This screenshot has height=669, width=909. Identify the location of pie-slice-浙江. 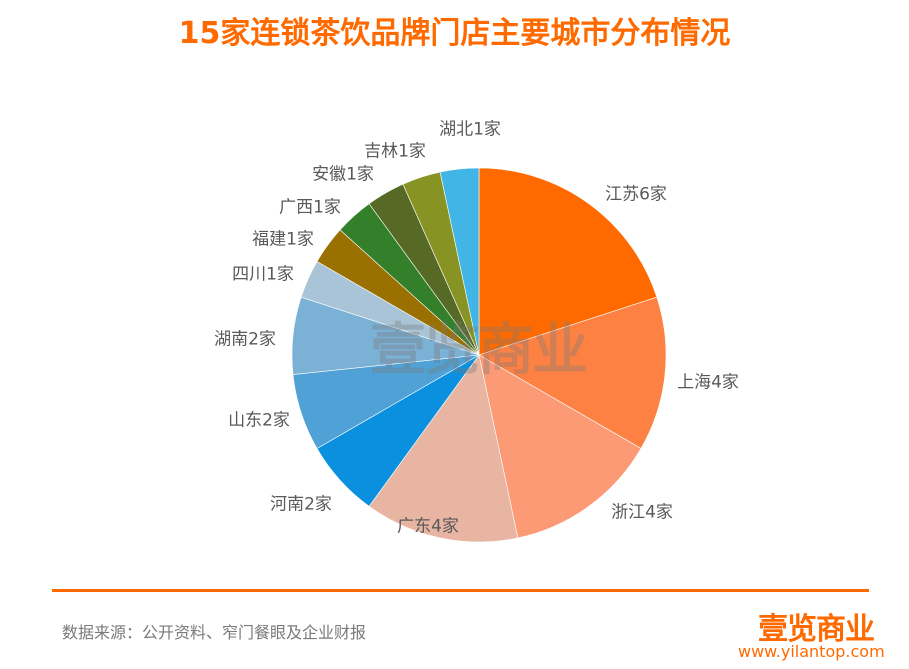
(560, 446).